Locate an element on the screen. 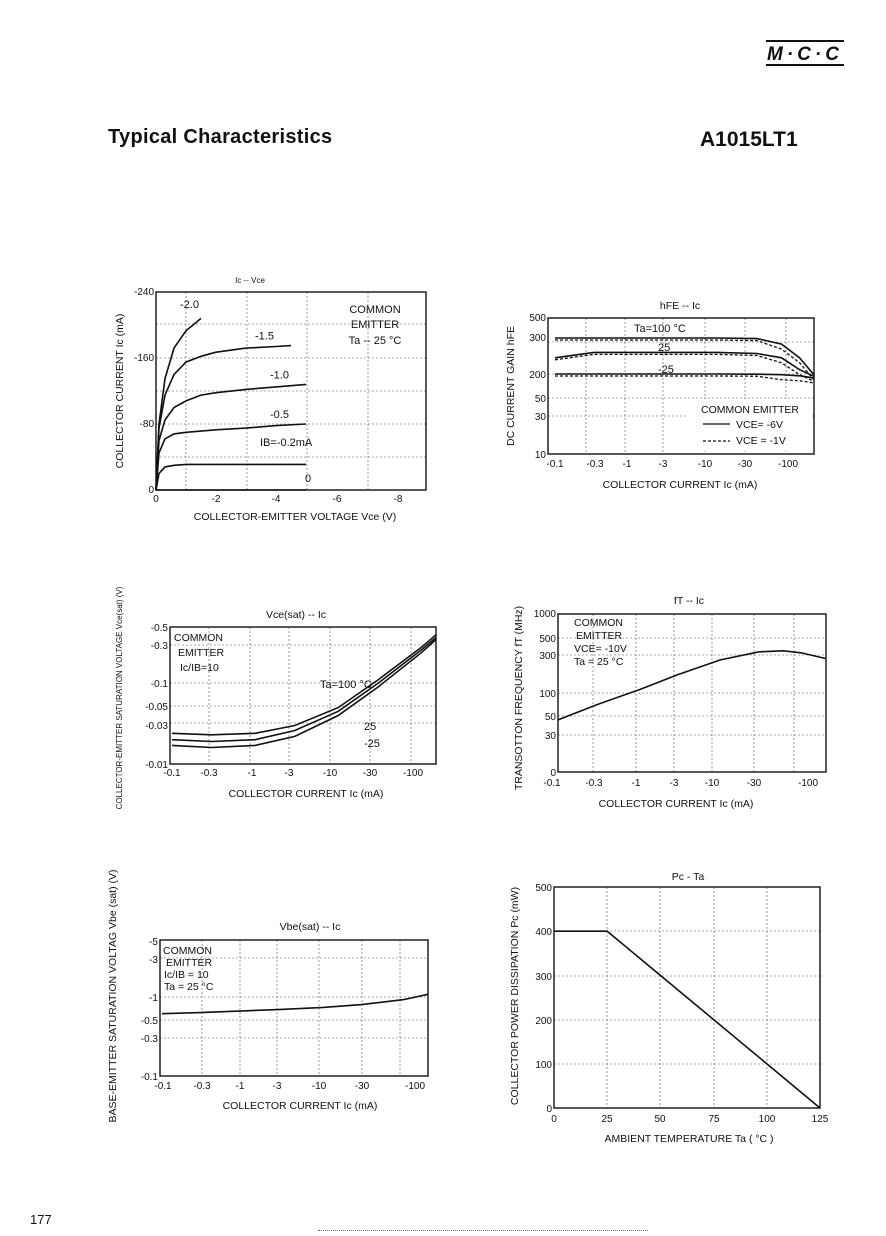 The width and height of the screenshot is (886, 1236). chart-pc-ta-ylabel: COLLECTOR POWER DISSIPATION Pc (mW) is located at coordinates (515, 996).